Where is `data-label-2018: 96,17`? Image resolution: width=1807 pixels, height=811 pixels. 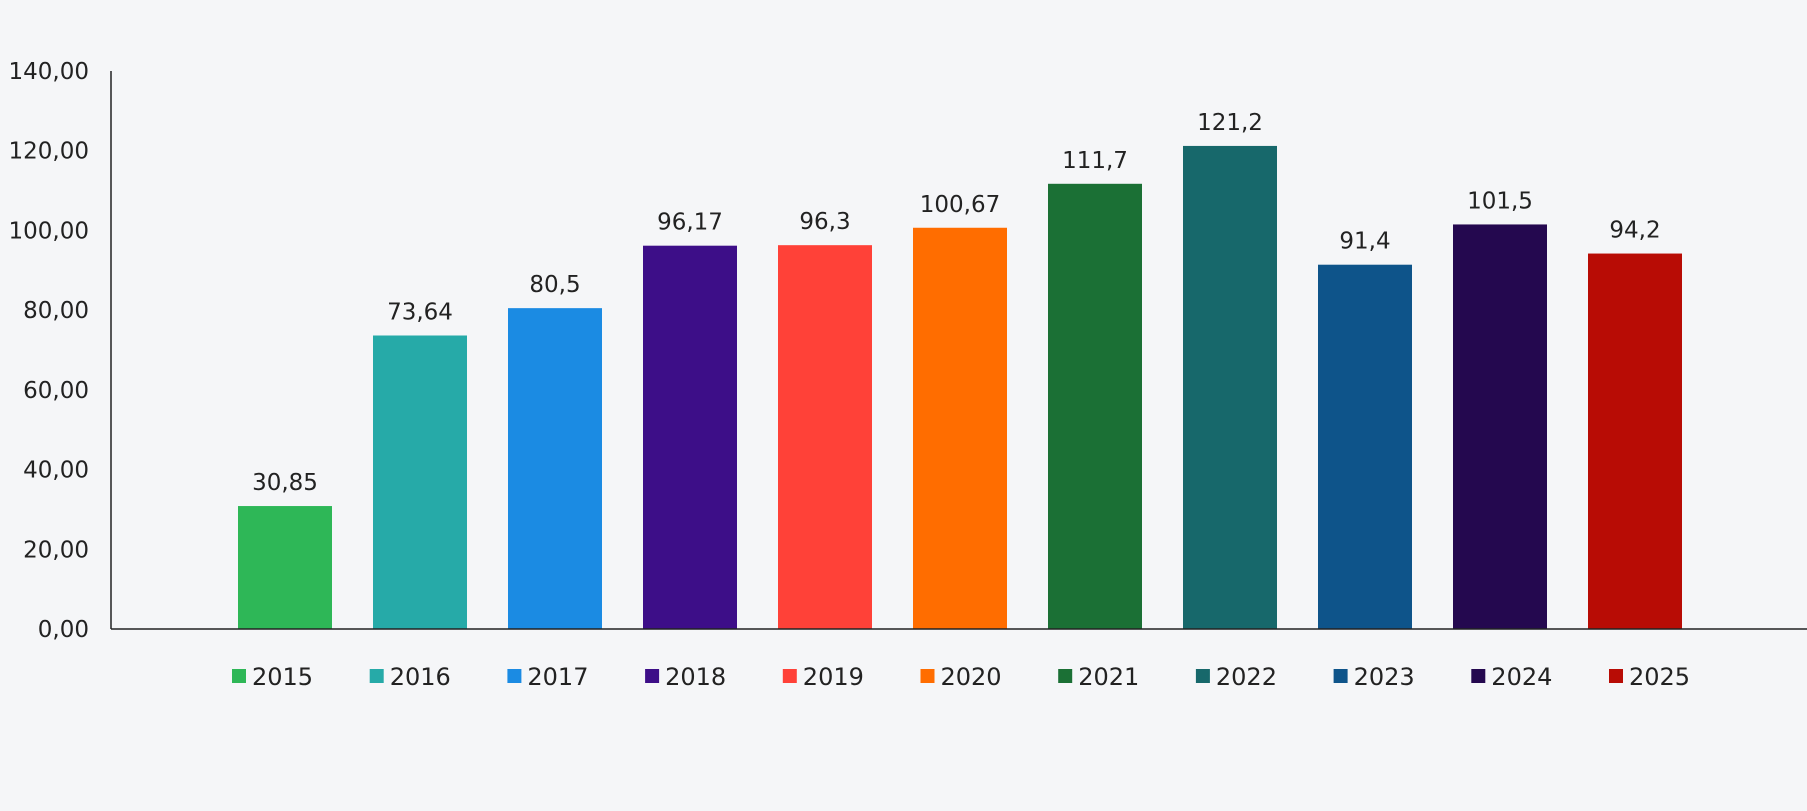
data-label-2018: 96,17 is located at coordinates (690, 223).